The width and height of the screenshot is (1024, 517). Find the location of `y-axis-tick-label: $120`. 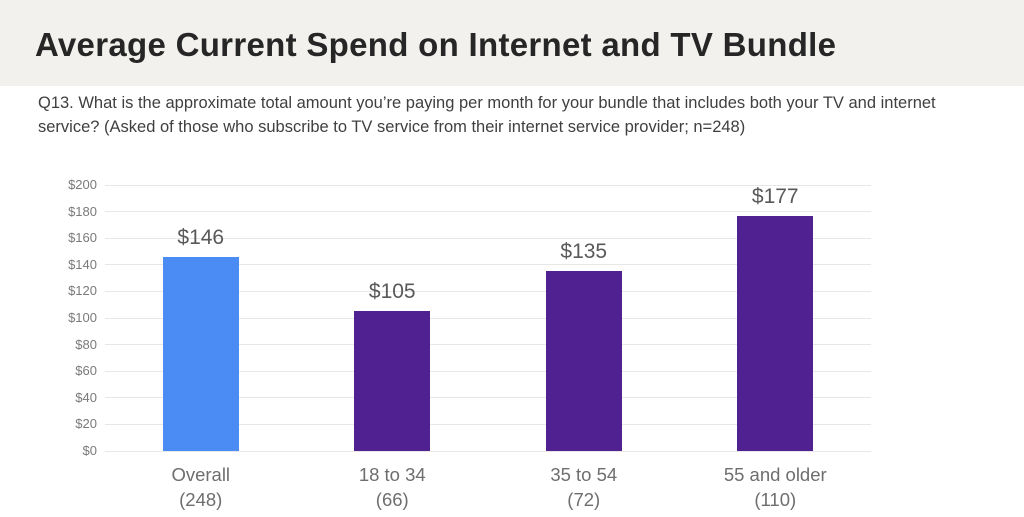

y-axis-tick-label: $120 is located at coordinates (82, 291).